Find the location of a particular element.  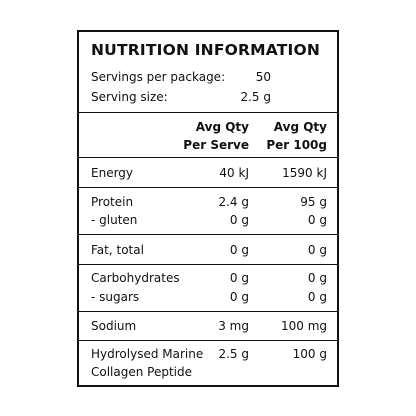

row-serve-value: 40 kJ is located at coordinates (234, 173).